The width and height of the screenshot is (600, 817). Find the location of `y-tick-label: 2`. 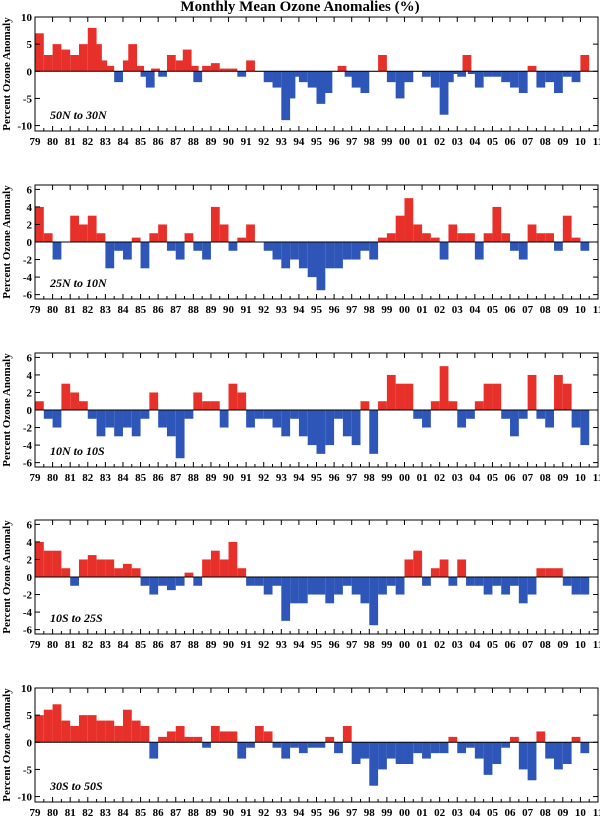

y-tick-label: 2 is located at coordinates (30, 560).